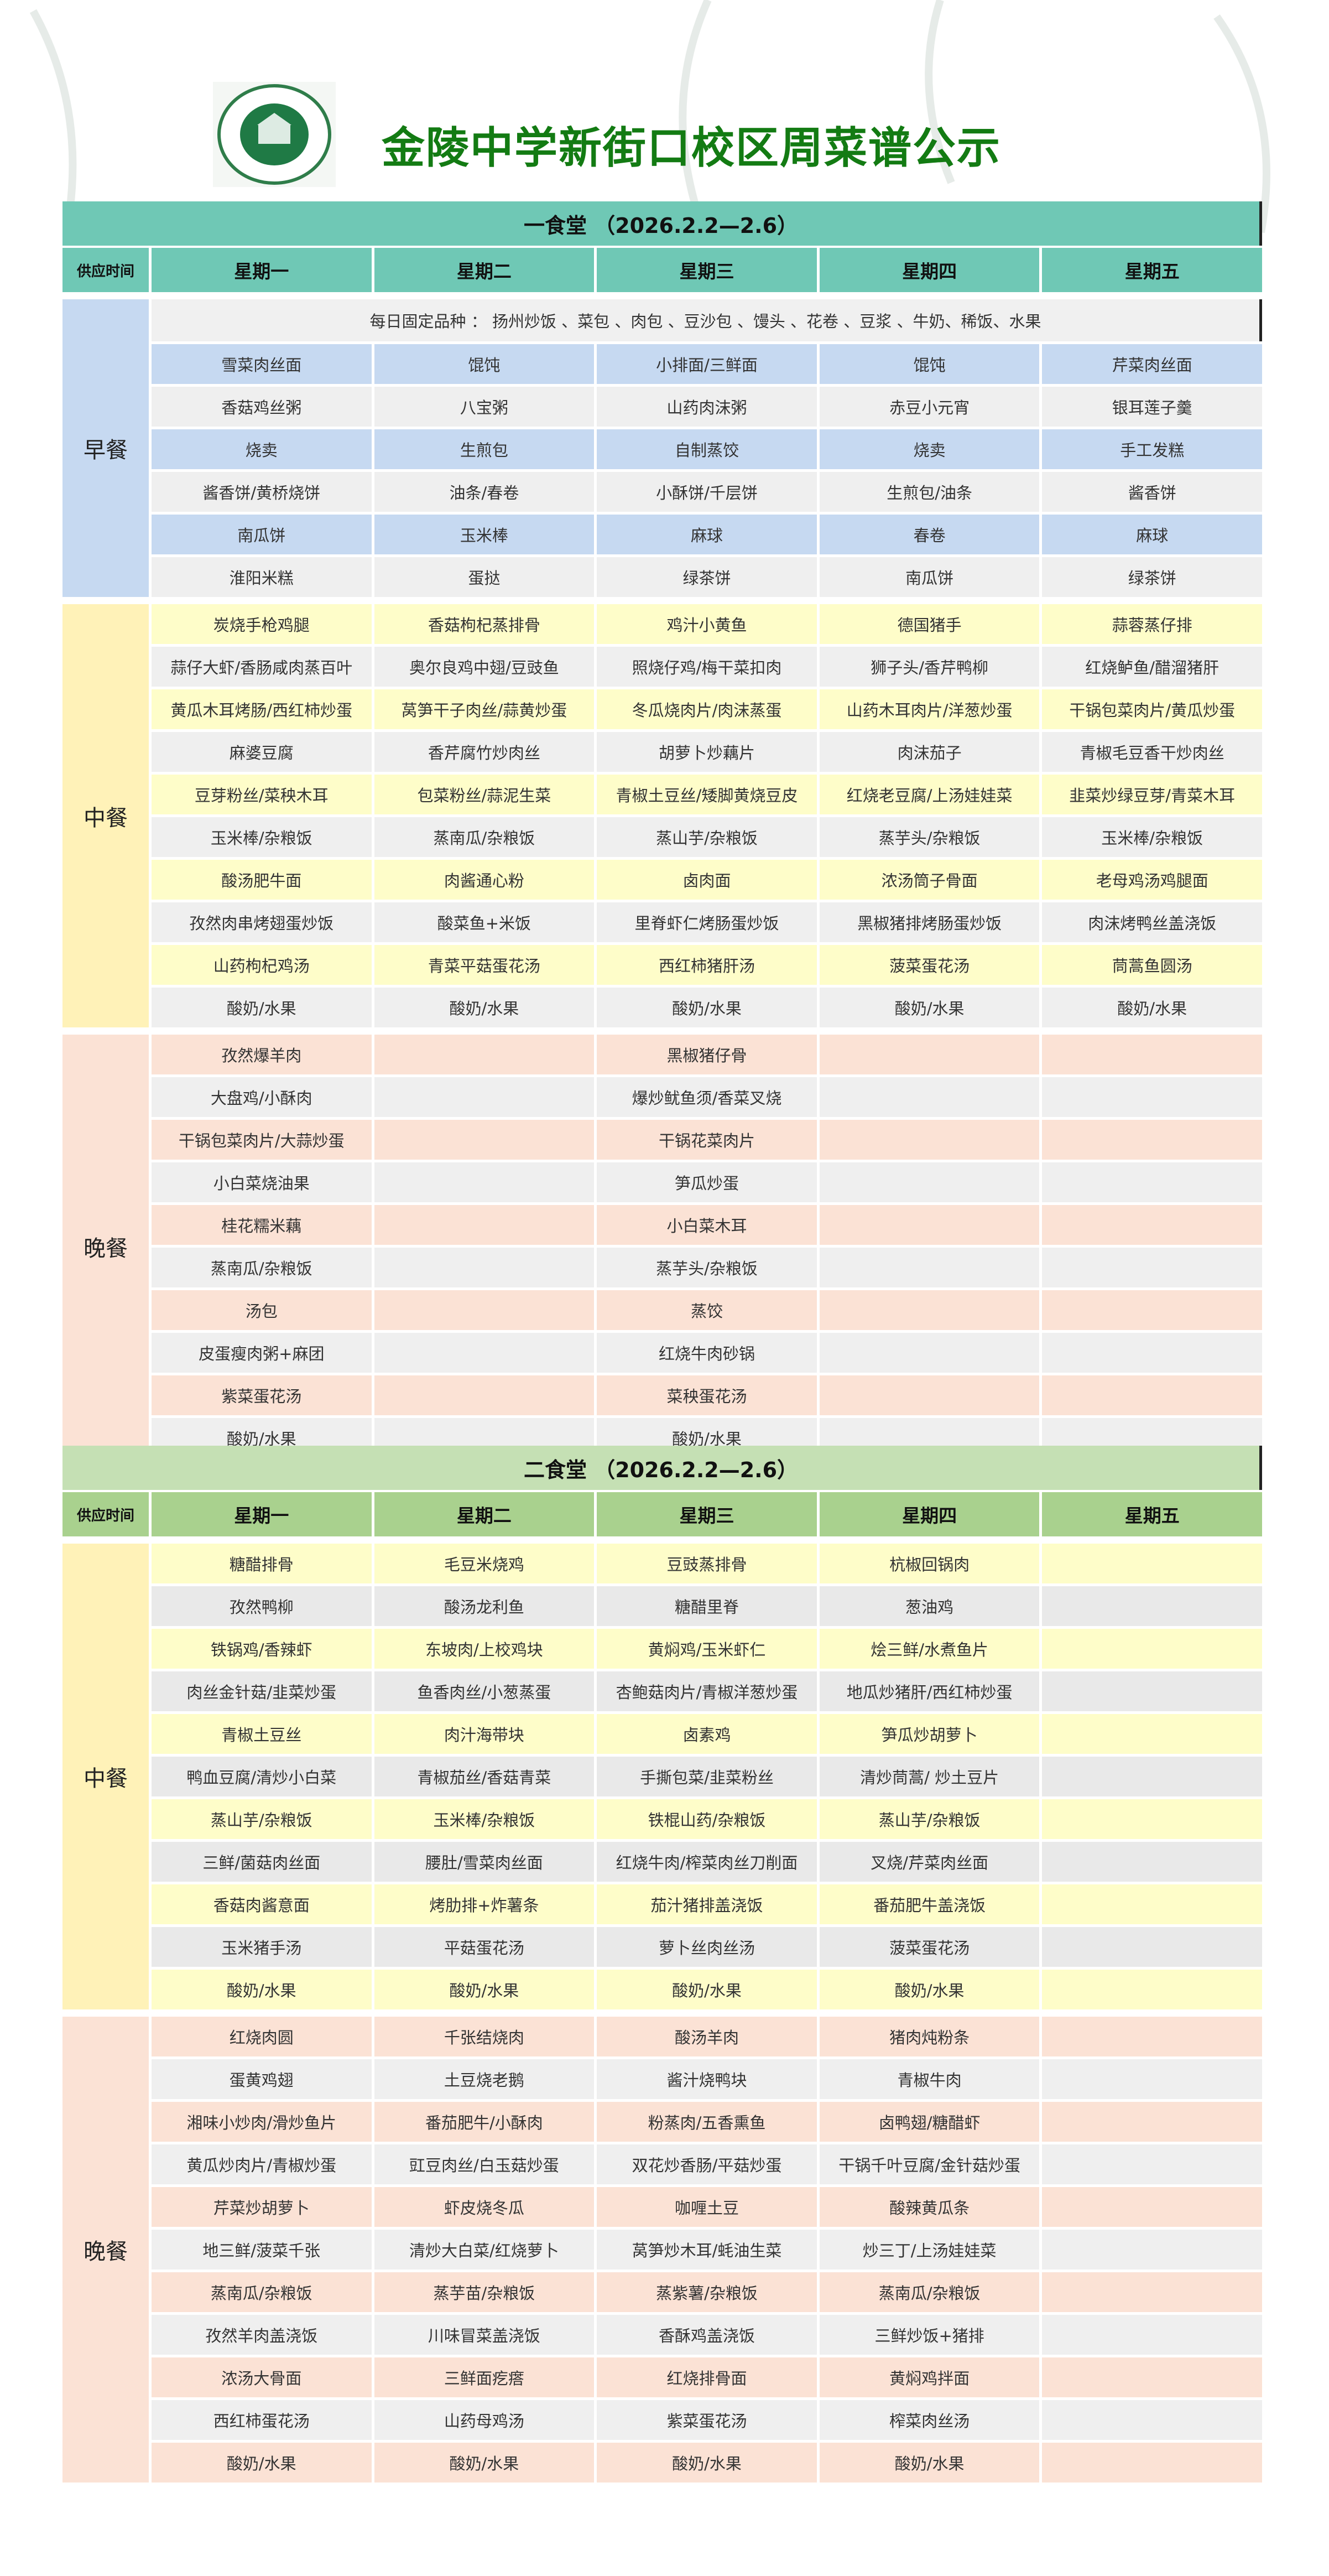 The width and height of the screenshot is (1329, 2576). What do you see at coordinates (707, 1606) in the screenshot?
I see `menu-cell: 糖醋里脊` at bounding box center [707, 1606].